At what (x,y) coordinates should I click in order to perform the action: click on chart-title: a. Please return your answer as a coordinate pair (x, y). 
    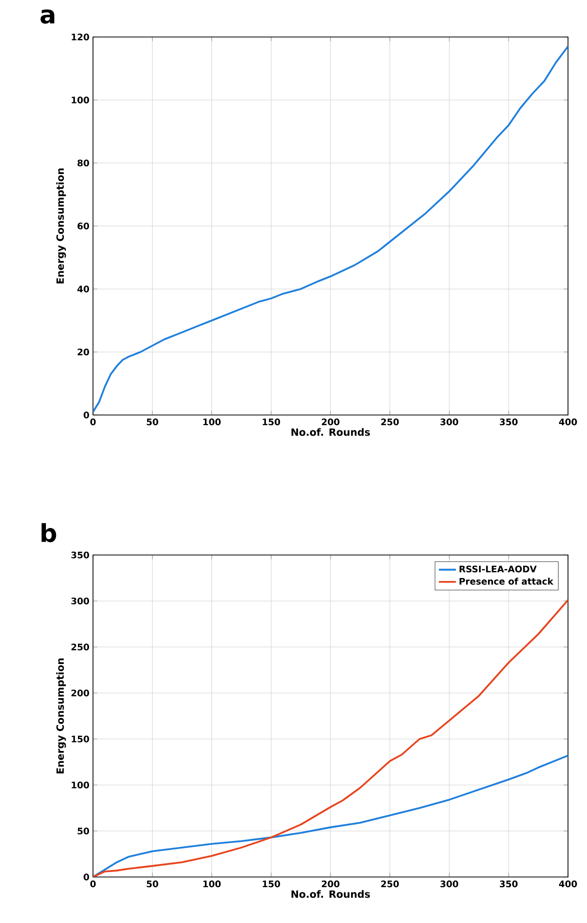
    Looking at the image, I should click on (47, 16).